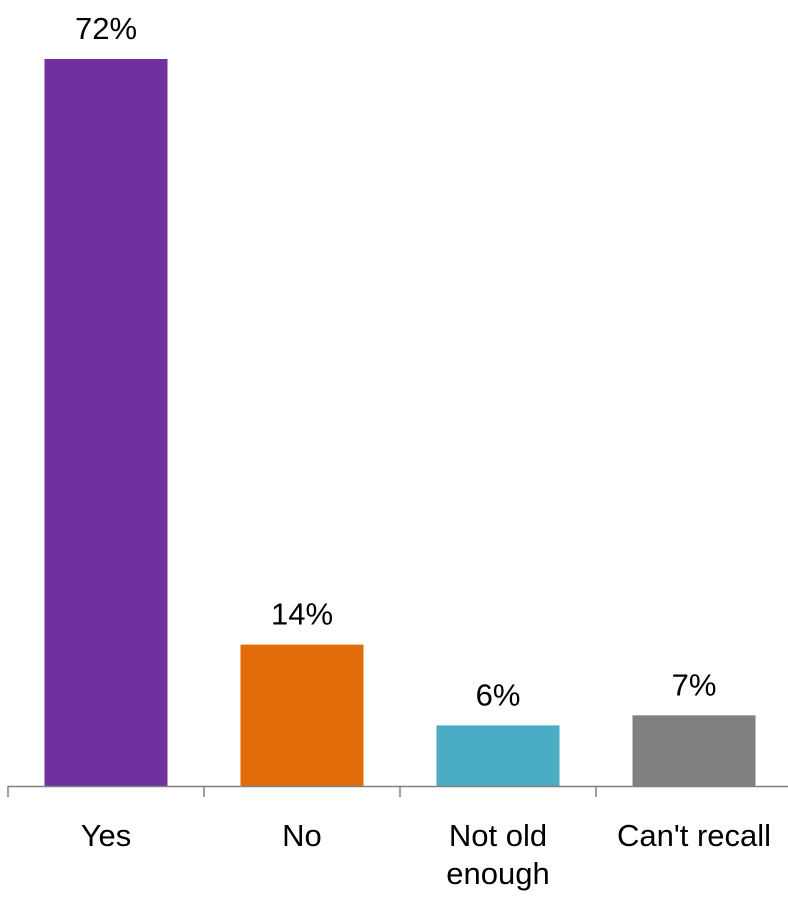 This screenshot has height=902, width=788. What do you see at coordinates (498, 835) in the screenshot?
I see `x-tick-label-2-line-0: Not old` at bounding box center [498, 835].